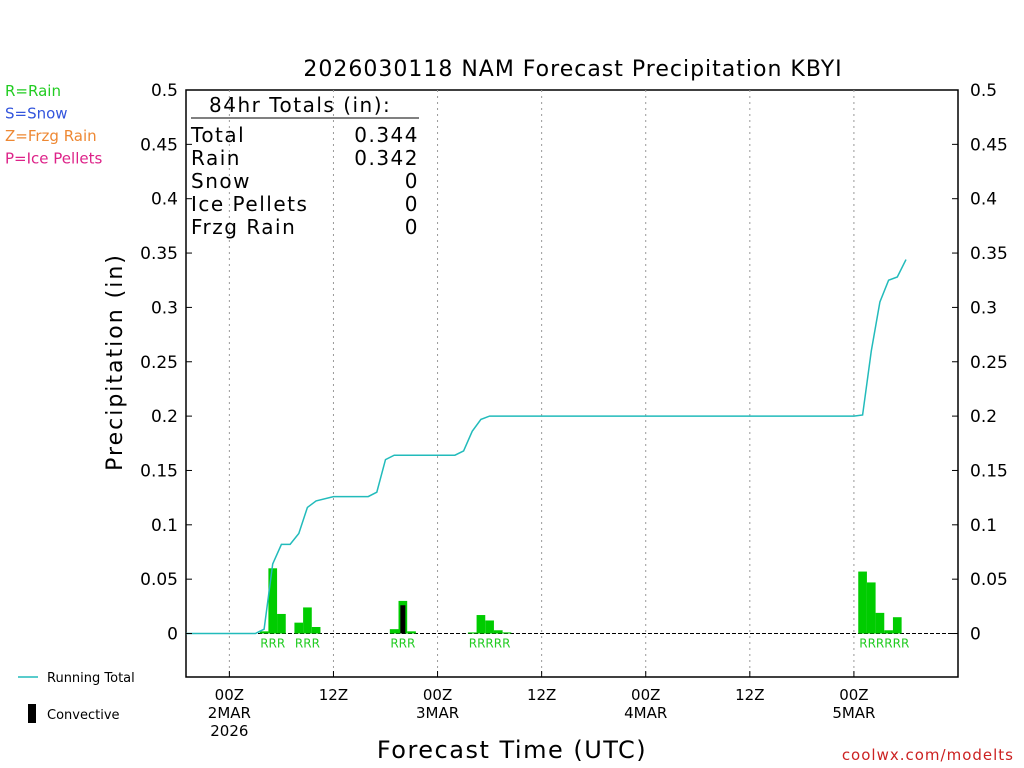 The image size is (1024, 768). Describe the element at coordinates (217, 135) in the screenshot. I see `totals-row-label: Total` at that location.